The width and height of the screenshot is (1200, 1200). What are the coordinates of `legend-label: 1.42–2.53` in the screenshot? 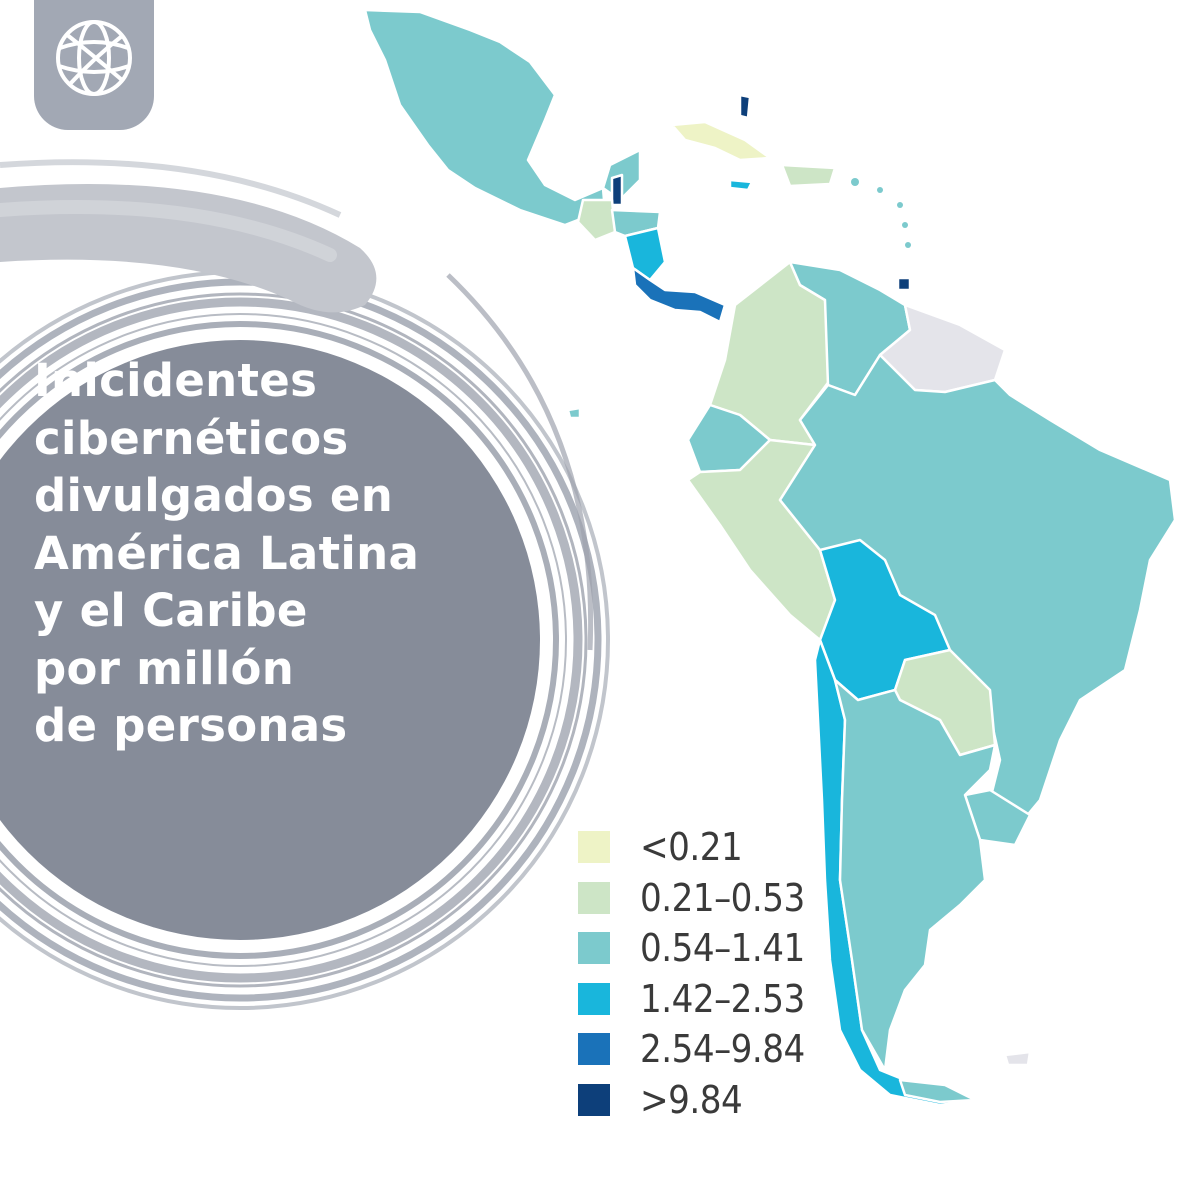 It's located at (722, 998).